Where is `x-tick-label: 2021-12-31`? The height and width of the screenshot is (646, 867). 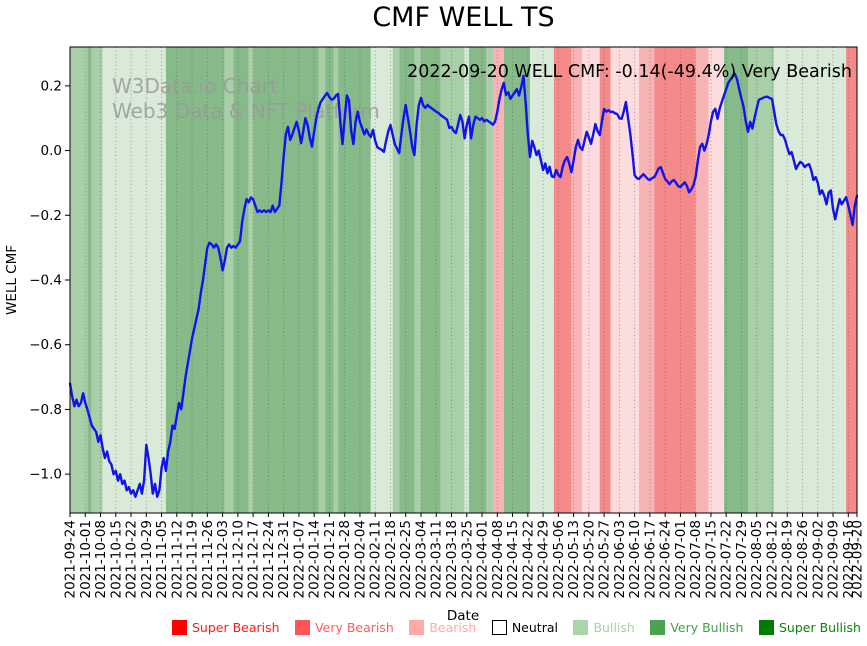
x-tick-label: 2021-12-31 is located at coordinates (284, 559).